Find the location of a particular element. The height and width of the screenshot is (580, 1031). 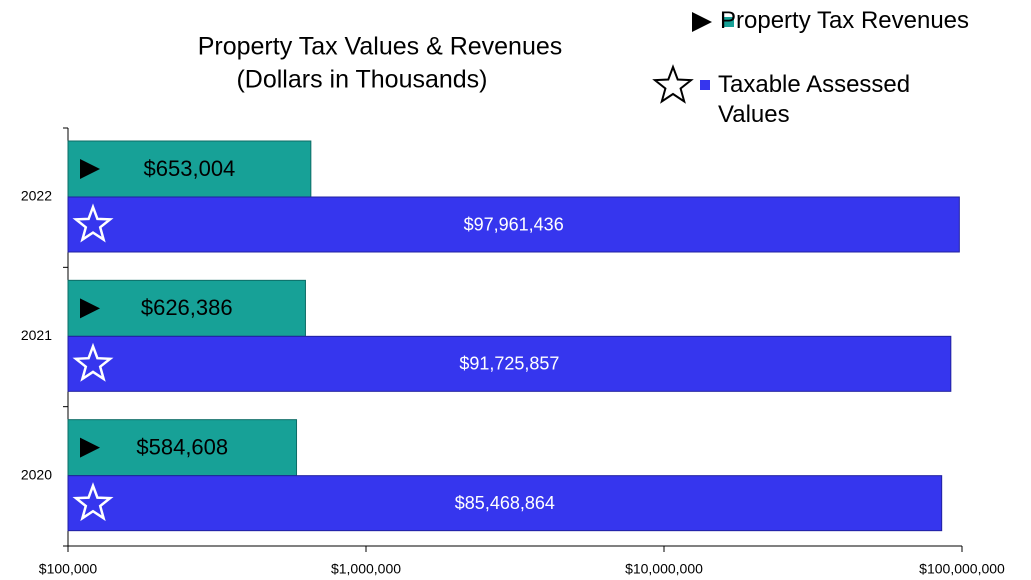

legend-label: Property Tax Revenues is located at coordinates (845, 20).